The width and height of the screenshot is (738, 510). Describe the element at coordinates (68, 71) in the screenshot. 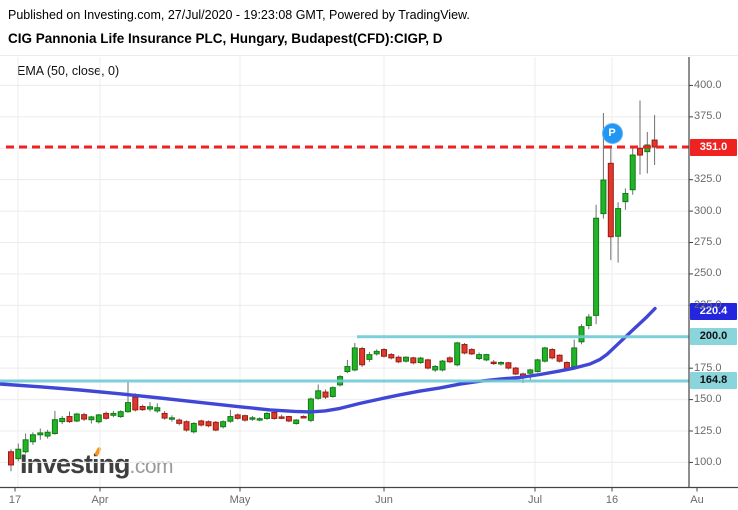

I see `ema-indicator-label: EMA (50, close, 0)` at that location.